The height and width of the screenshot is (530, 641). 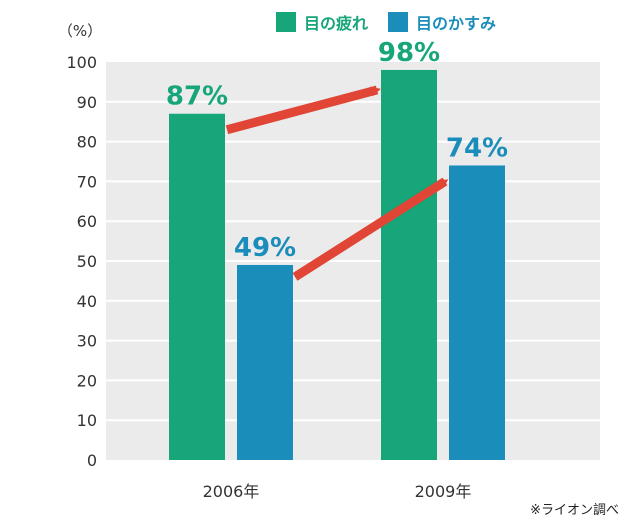 I want to click on legend: 目の疲れ 目のかすみ, so click(x=386, y=22).